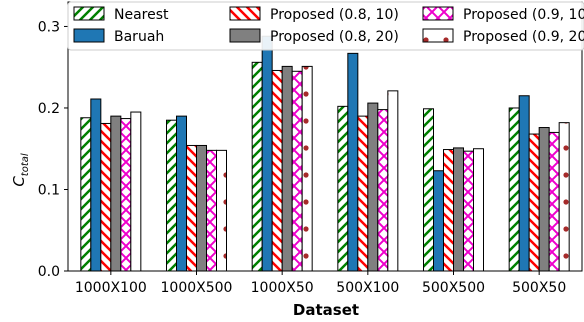  What do you see at coordinates (334, 37) in the screenshot?
I see `legend-label: Proposed (0.8, 20)` at bounding box center [334, 37].